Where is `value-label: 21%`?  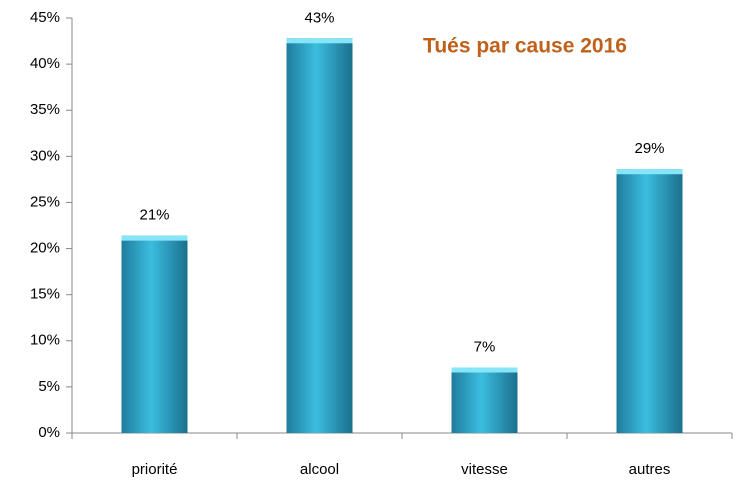
value-label: 21% is located at coordinates (154, 215).